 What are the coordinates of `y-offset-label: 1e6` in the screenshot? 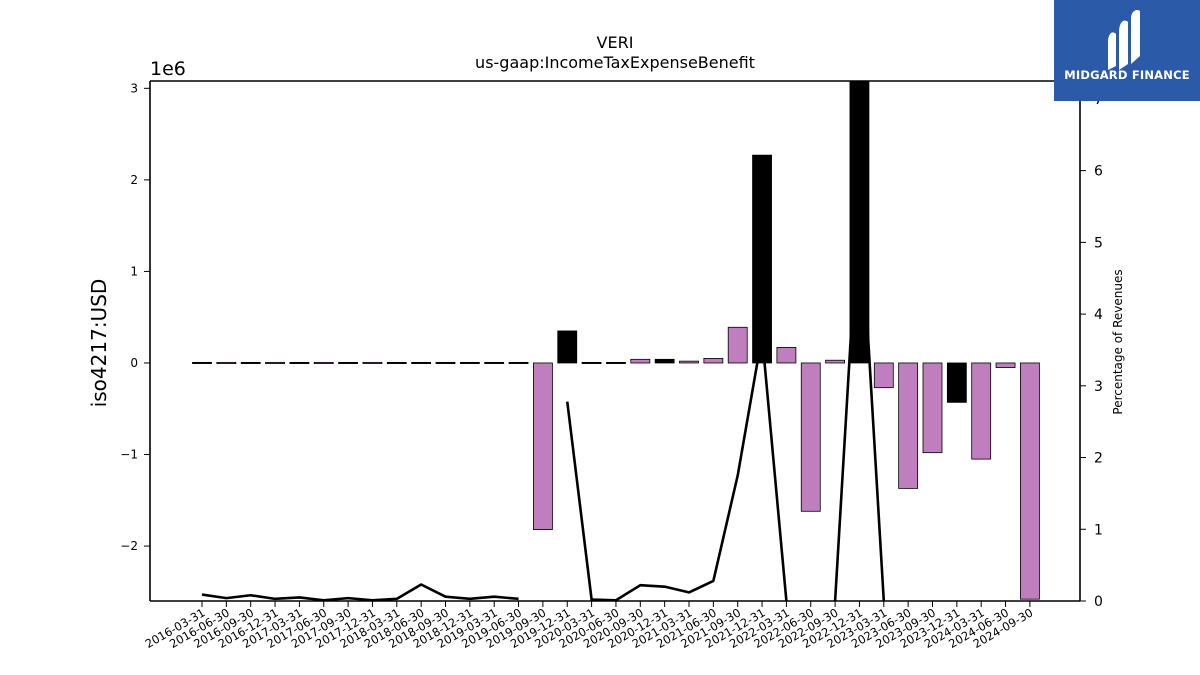 It's located at (168, 69).